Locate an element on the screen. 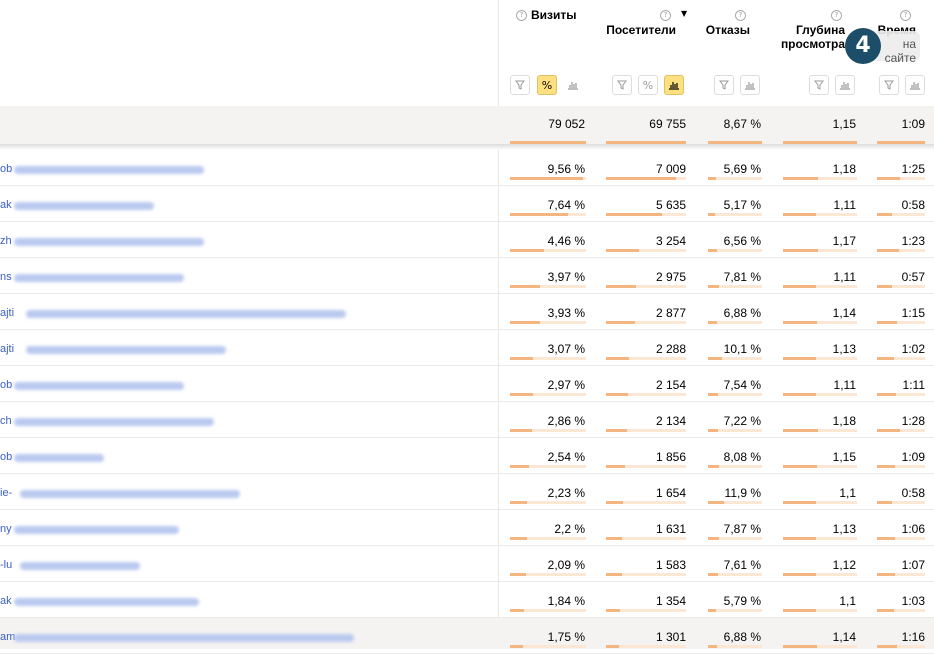 The image size is (934, 654). depth-bar is located at coordinates (799, 286).